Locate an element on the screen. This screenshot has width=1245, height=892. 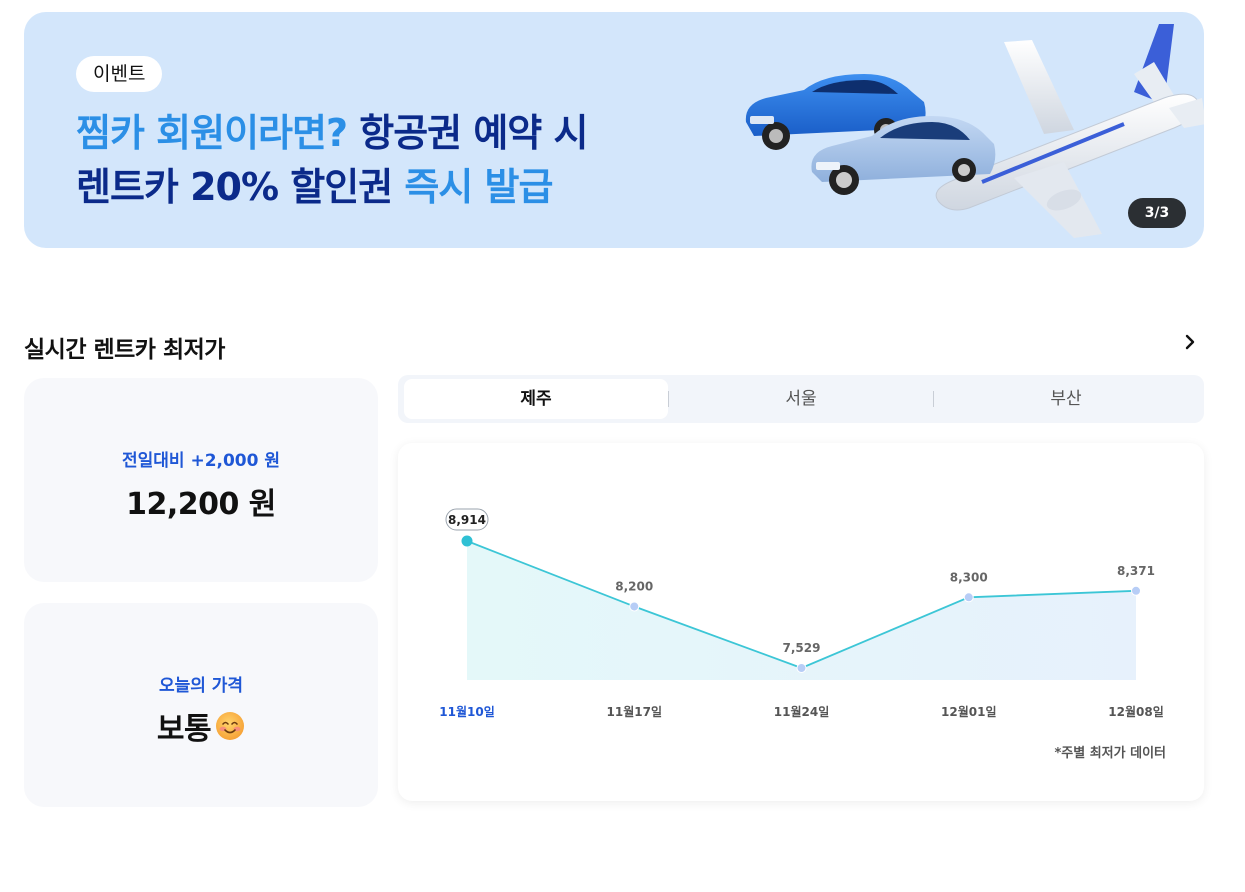
banner-headline: 찜카 회원이라면? 항공권 예약 시 렌트카 20% 할인권 즉시 발급 is located at coordinates (332, 160).